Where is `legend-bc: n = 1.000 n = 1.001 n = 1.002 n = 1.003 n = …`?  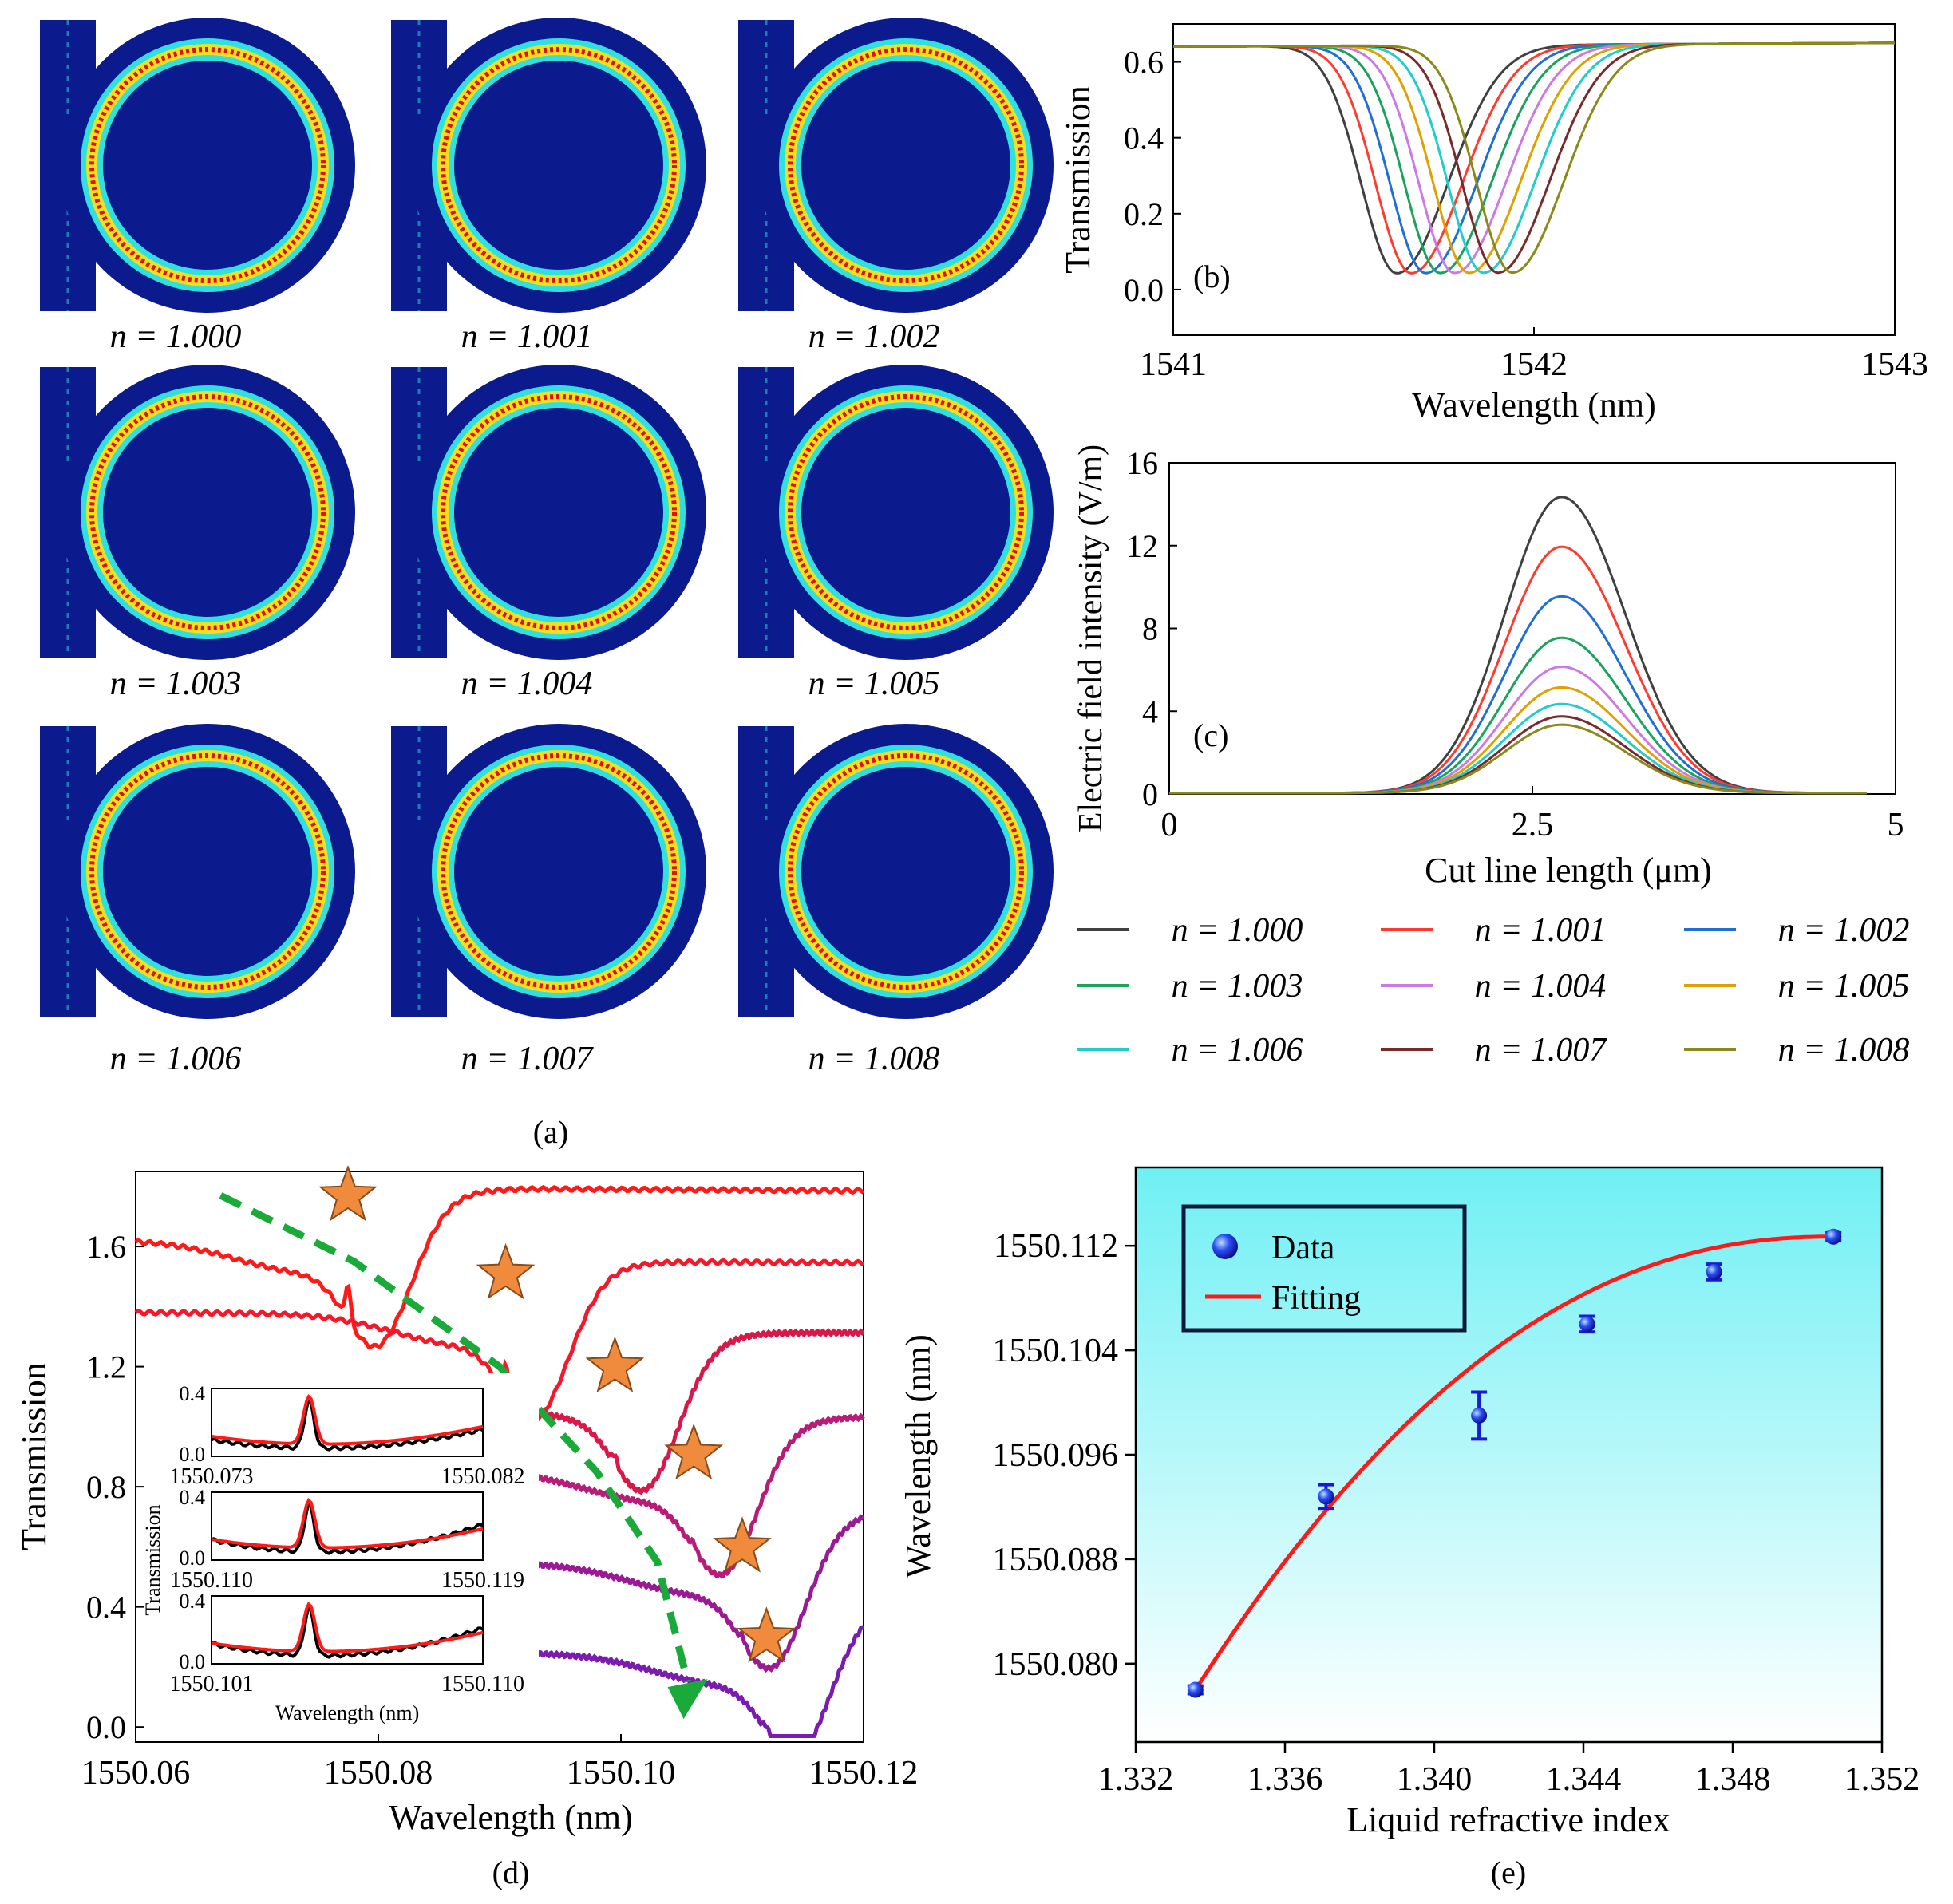
legend-bc: n = 1.000 n = 1.001 n = 1.002 n = 1.003 n = … is located at coordinates (1493, 990).